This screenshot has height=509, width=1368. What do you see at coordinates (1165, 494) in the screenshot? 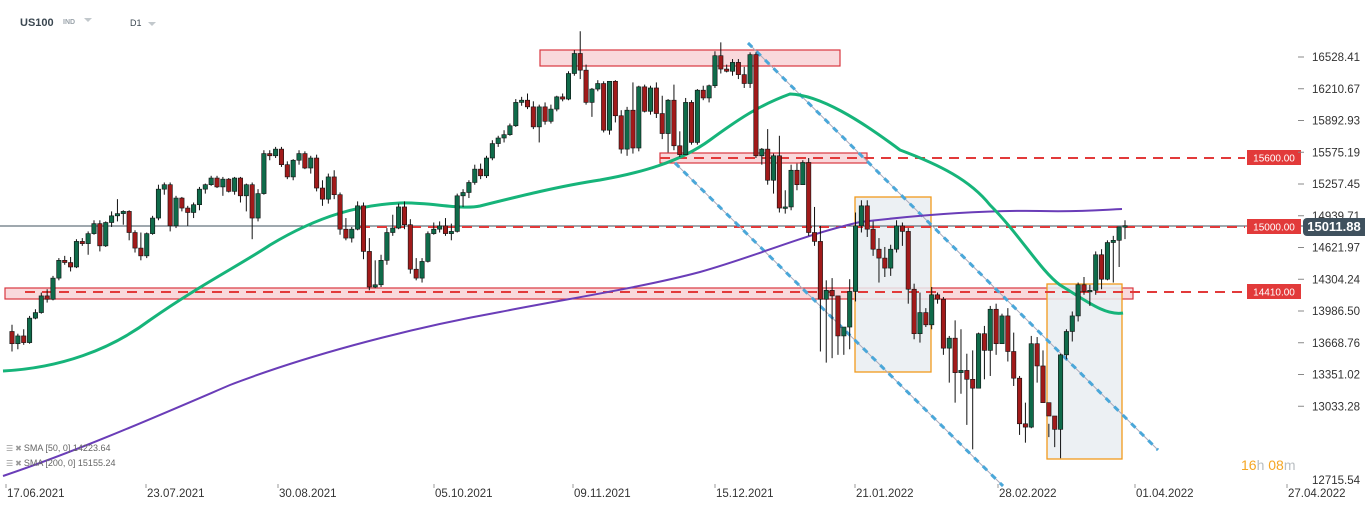
I see `x-axis-tick-label: 01.04.2022` at bounding box center [1165, 494].